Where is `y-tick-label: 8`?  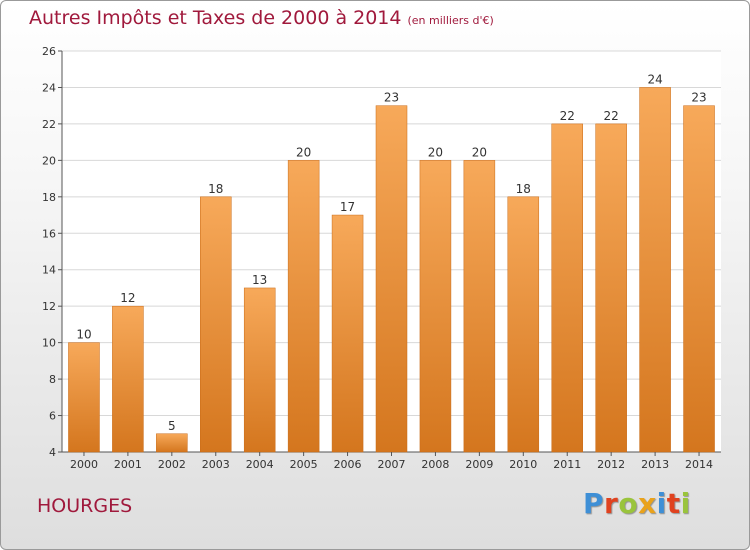
y-tick-label: 8 is located at coordinates (52, 379).